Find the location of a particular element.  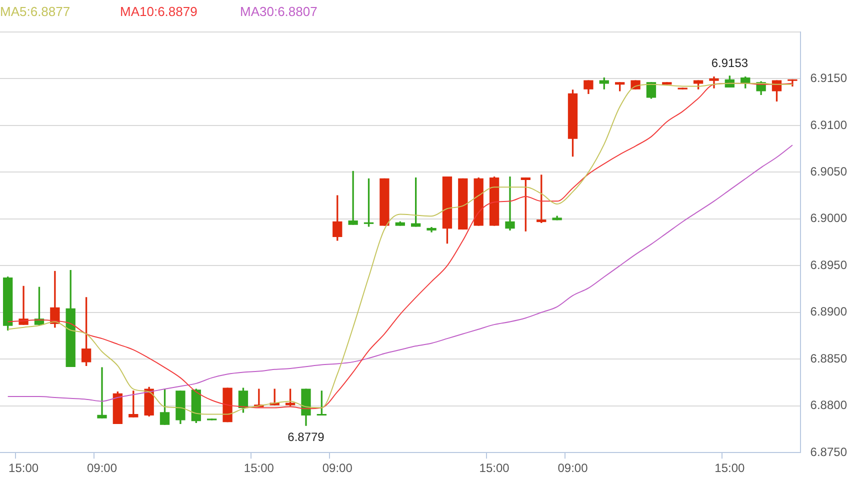

annotation: 6.8779 is located at coordinates (306, 437).